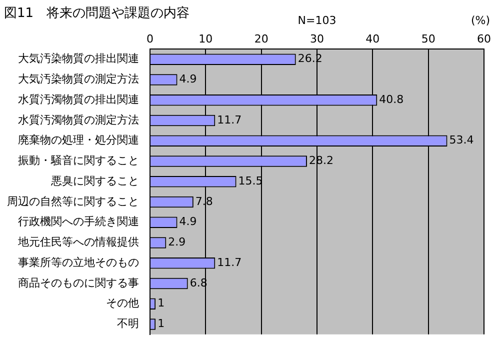 Image resolution: width=502 pixels, height=344 pixels. I want to click on data-label: 53.4, so click(461, 140).